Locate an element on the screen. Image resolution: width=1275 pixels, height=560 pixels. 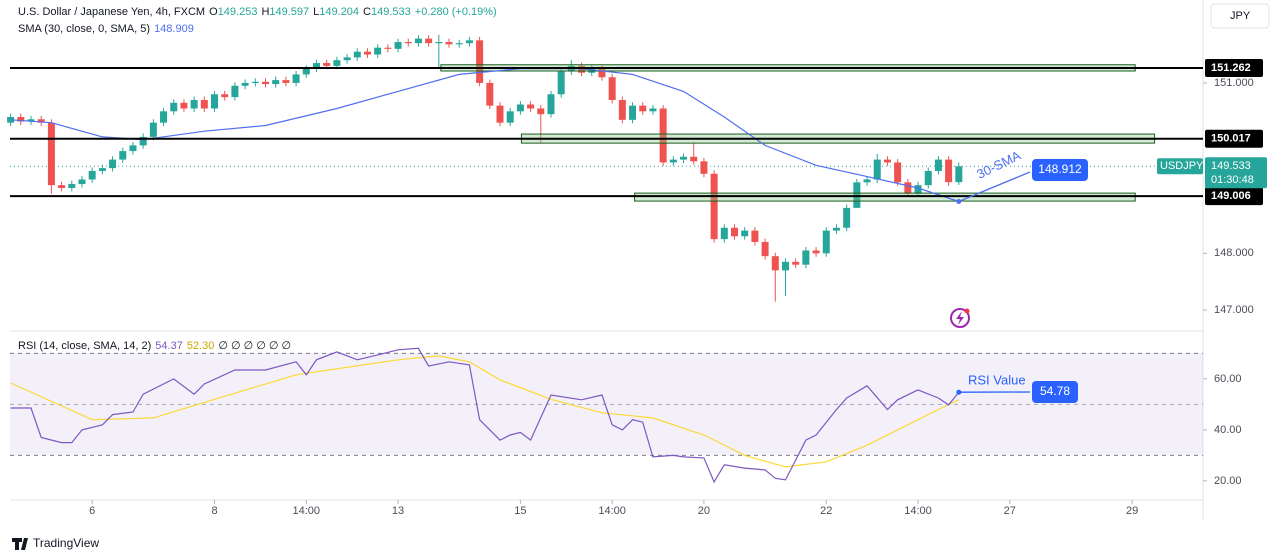
sma-label: 148.912 is located at coordinates (1060, 169).